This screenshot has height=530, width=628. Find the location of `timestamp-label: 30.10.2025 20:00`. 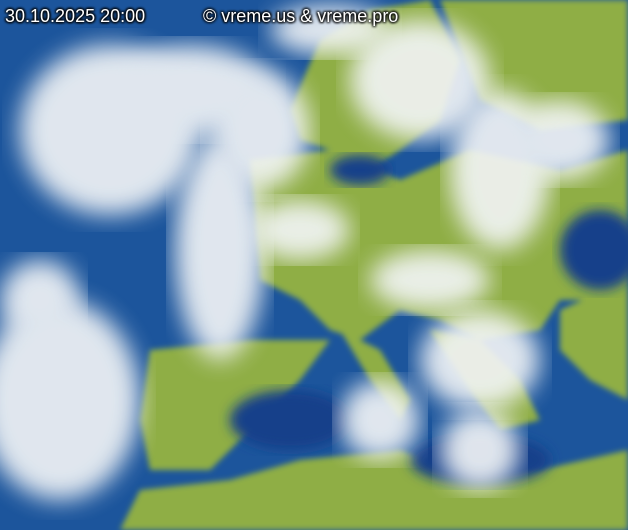

timestamp-label: 30.10.2025 20:00 is located at coordinates (75, 16).